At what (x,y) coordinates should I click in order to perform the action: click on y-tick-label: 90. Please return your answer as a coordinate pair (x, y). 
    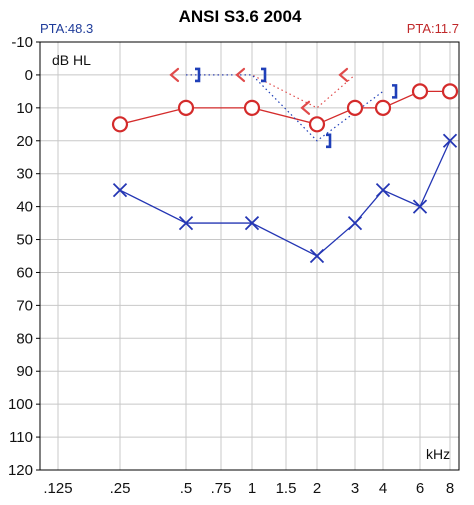
    Looking at the image, I should click on (24, 371).